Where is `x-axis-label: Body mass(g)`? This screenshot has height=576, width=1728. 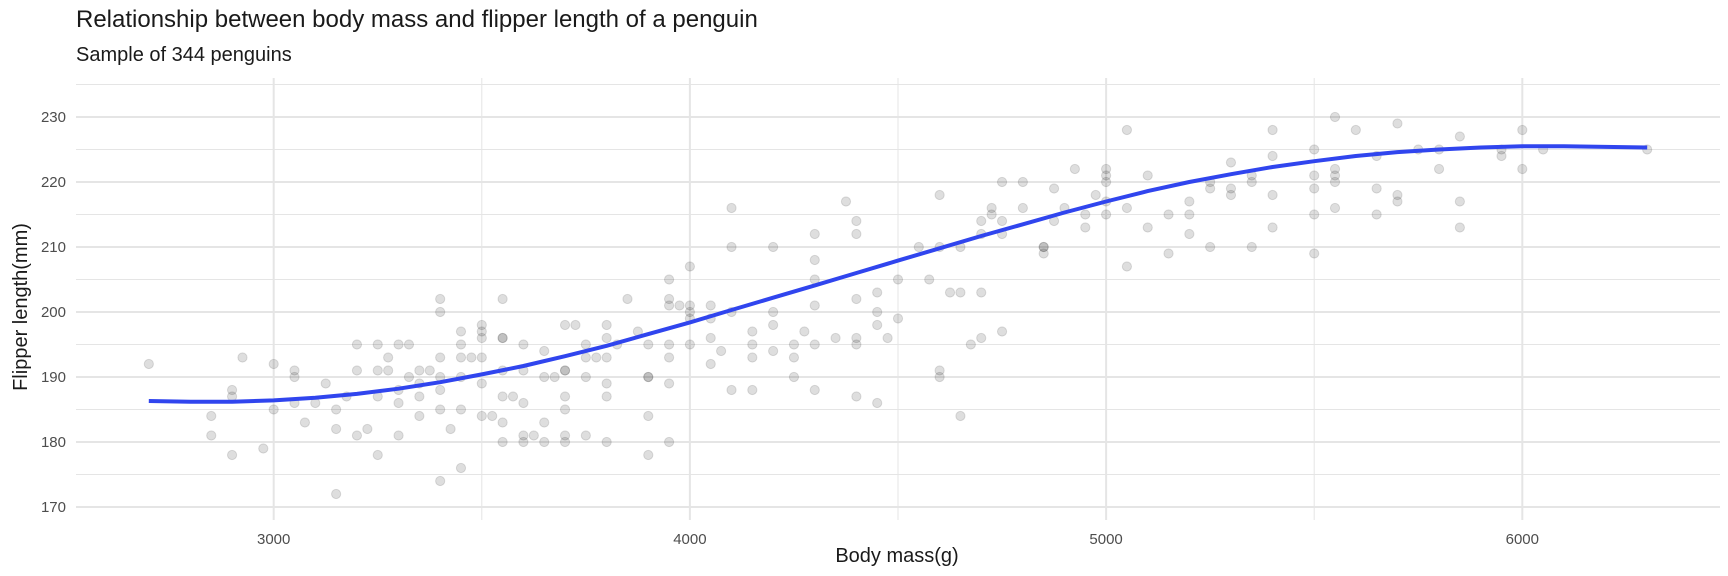 x-axis-label: Body mass(g) is located at coordinates (896, 556).